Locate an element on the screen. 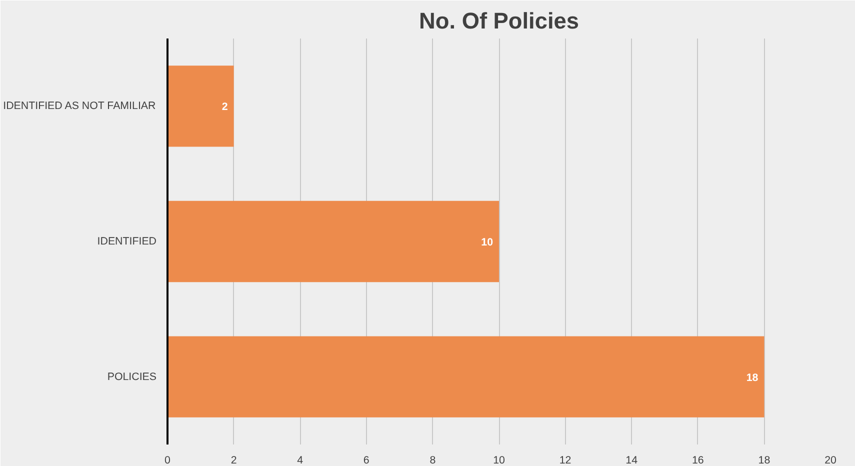 The image size is (855, 466). chart-title: No. Of Policies is located at coordinates (499, 21).